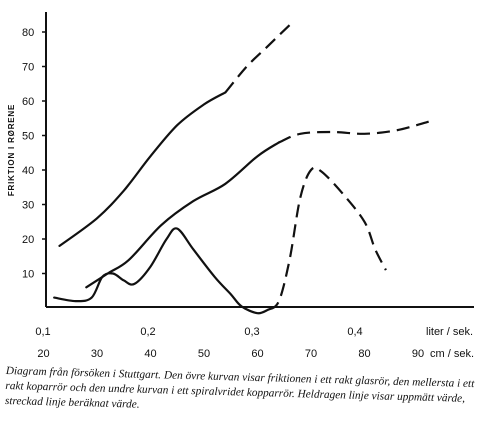 This screenshot has height=433, width=500. I want to click on series-lower-calculated-line, so click(327, 238).